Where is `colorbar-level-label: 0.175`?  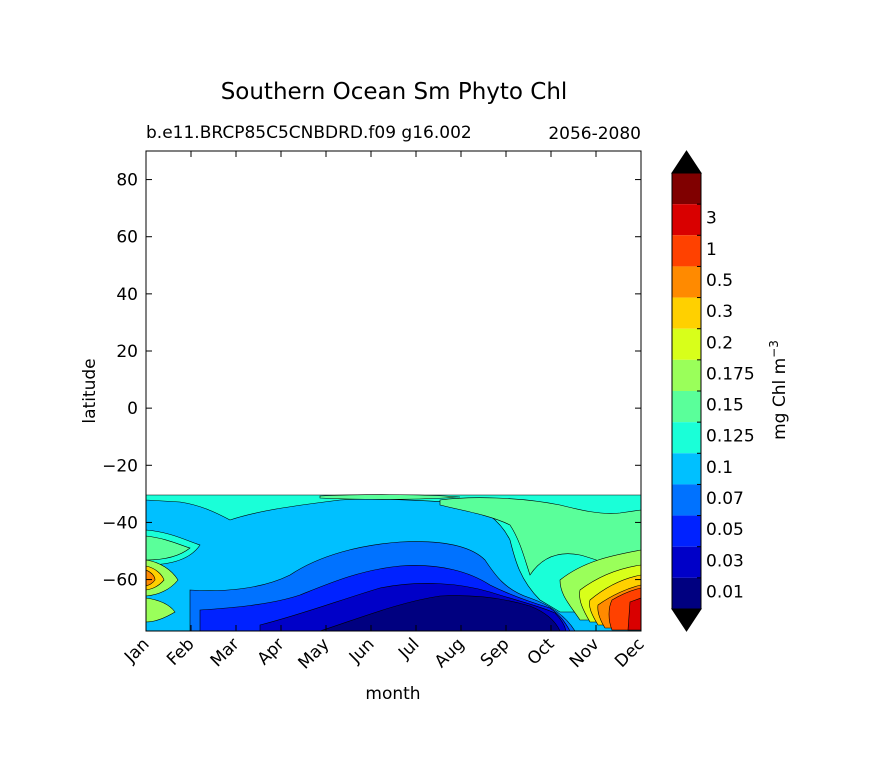 colorbar-level-label: 0.175 is located at coordinates (730, 374).